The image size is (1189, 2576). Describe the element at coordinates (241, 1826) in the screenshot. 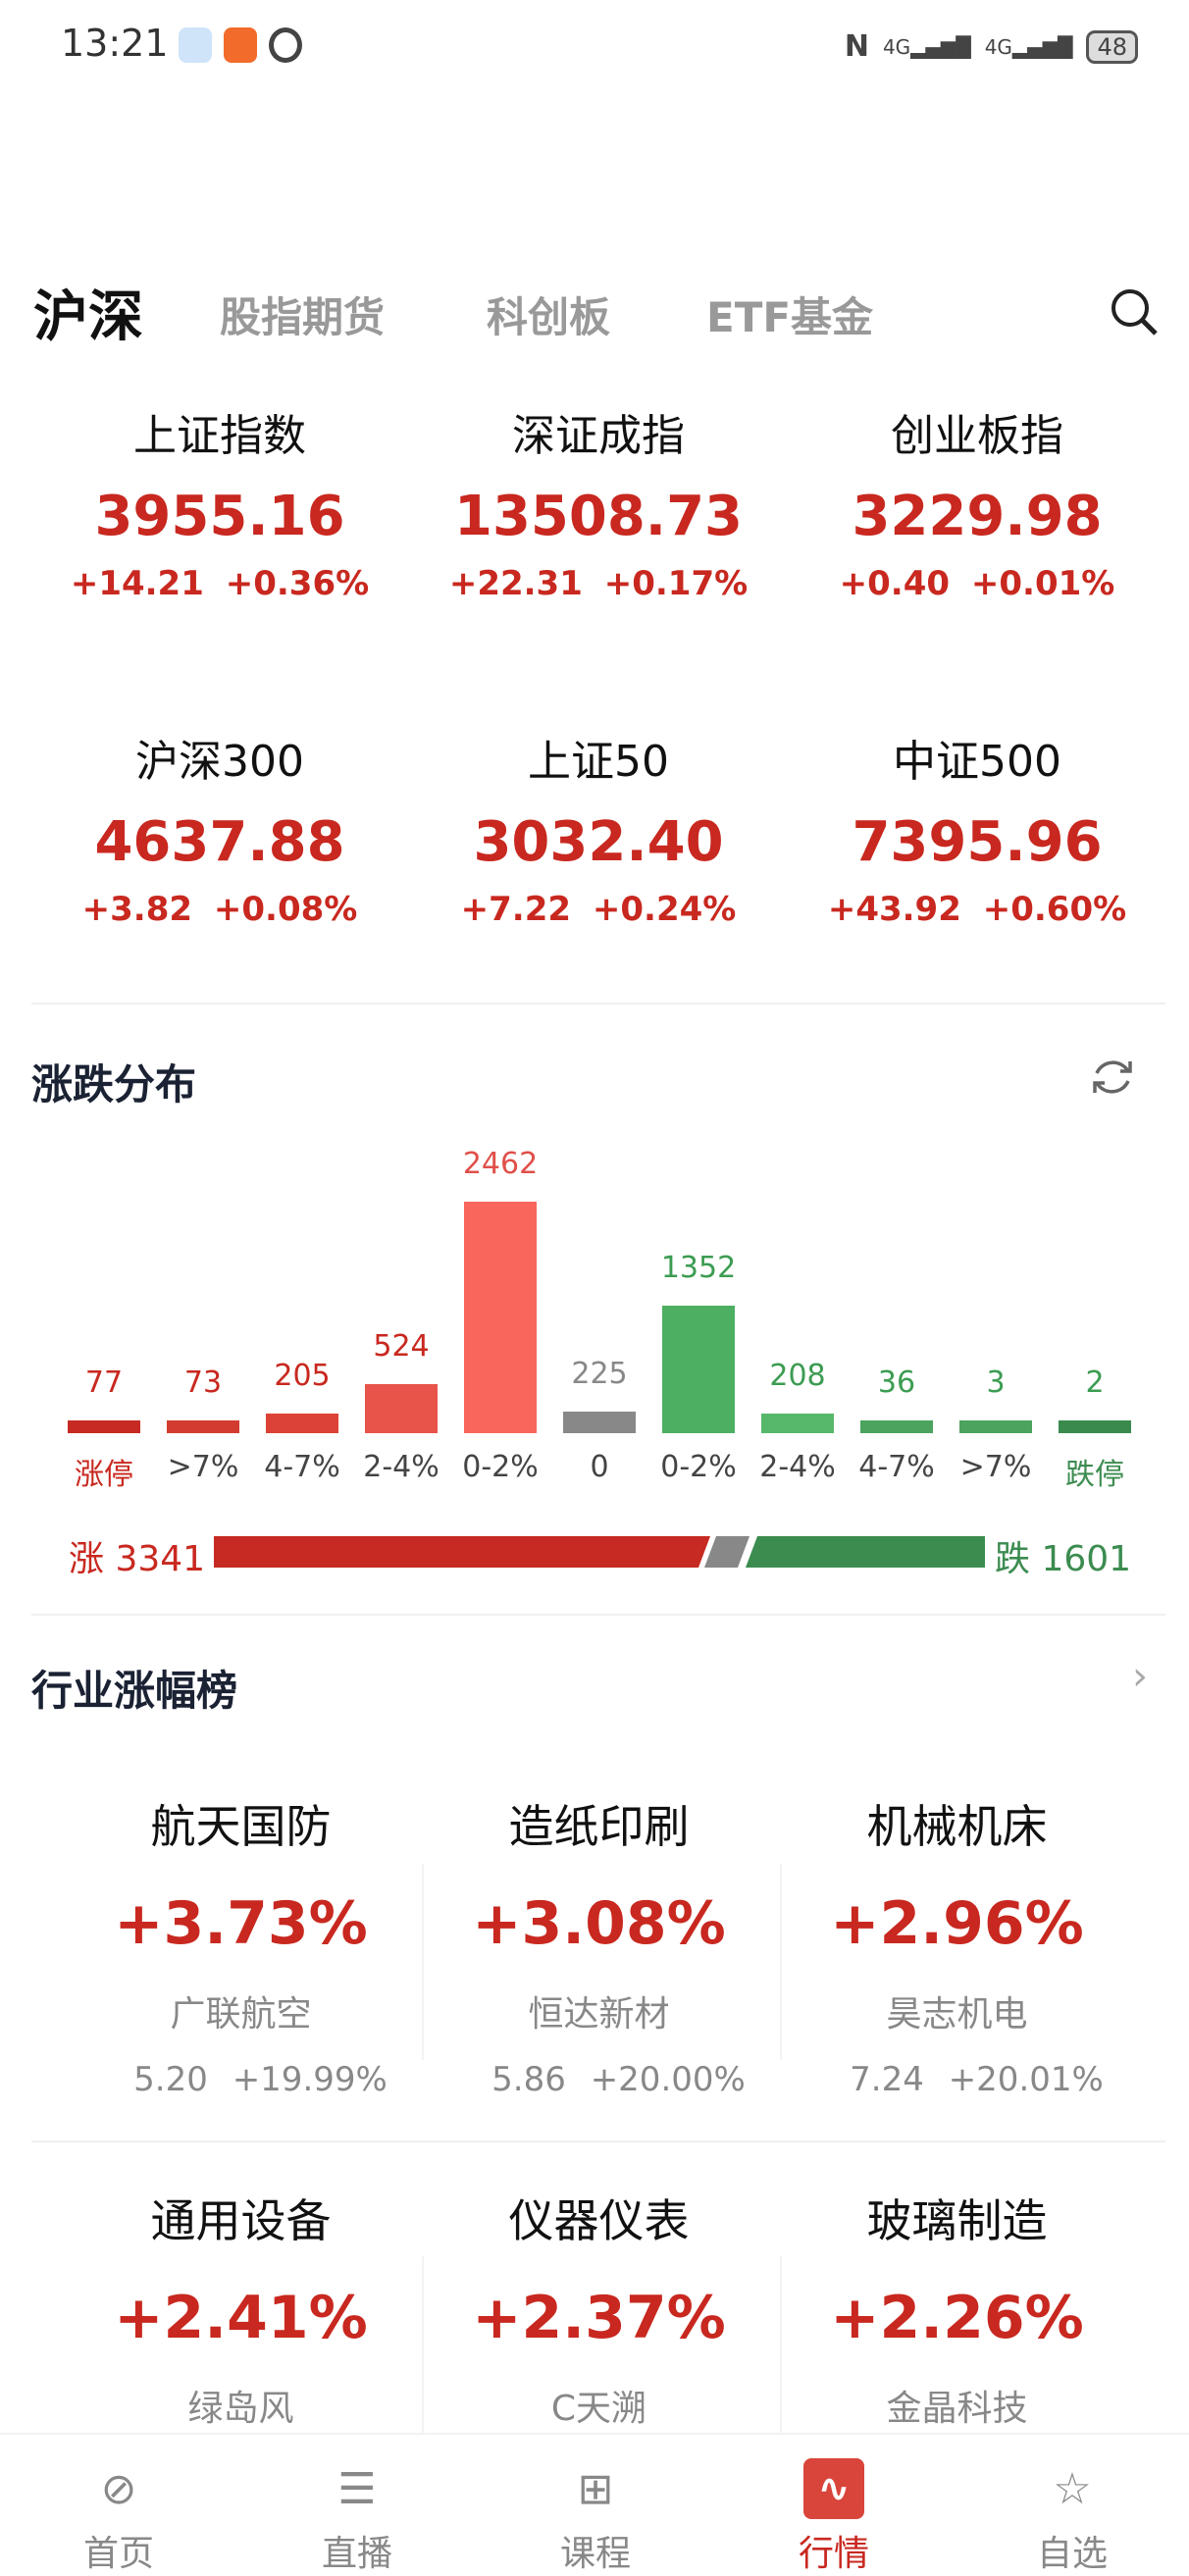

I see `industry-name: 航天国防` at that location.